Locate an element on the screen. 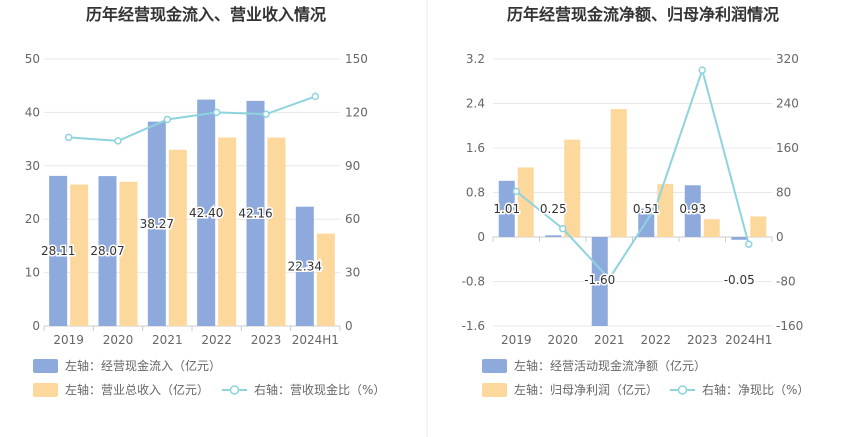 The image size is (850, 437). data-label: -1.60 is located at coordinates (599, 280).